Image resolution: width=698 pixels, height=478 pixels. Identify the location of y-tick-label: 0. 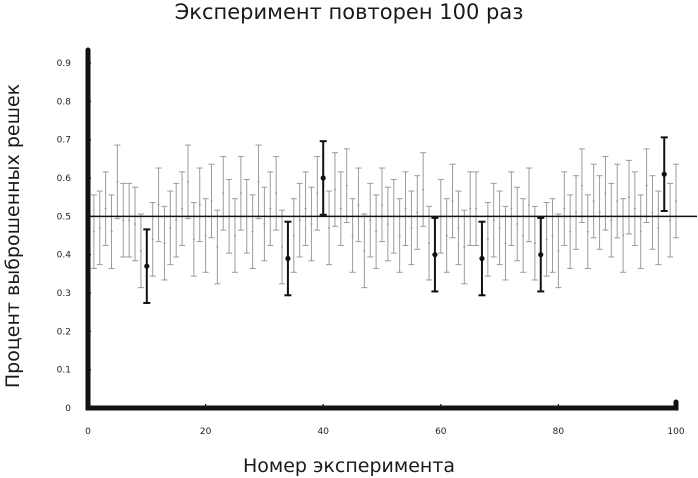
(68, 409).